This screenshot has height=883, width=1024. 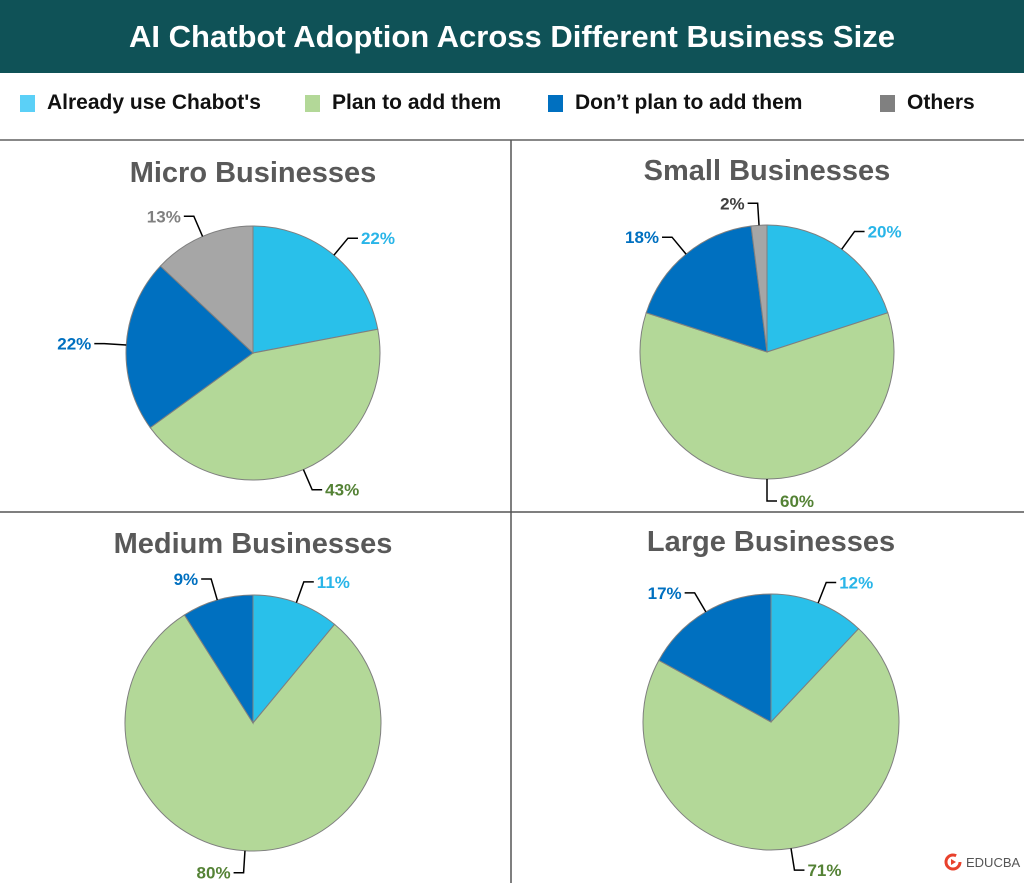 I want to click on data-label: 18%, so click(x=642, y=237).